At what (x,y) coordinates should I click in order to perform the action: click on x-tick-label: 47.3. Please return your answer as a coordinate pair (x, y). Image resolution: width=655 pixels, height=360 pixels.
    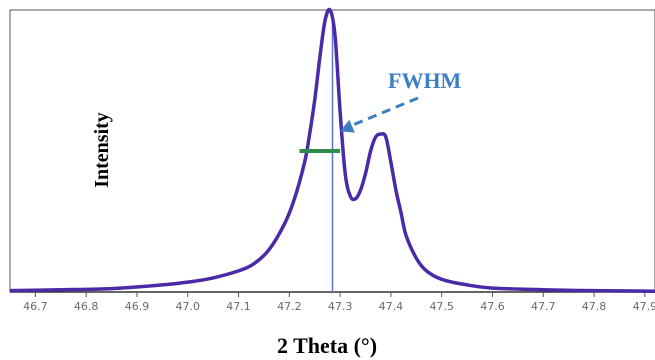
    Looking at the image, I should click on (340, 306).